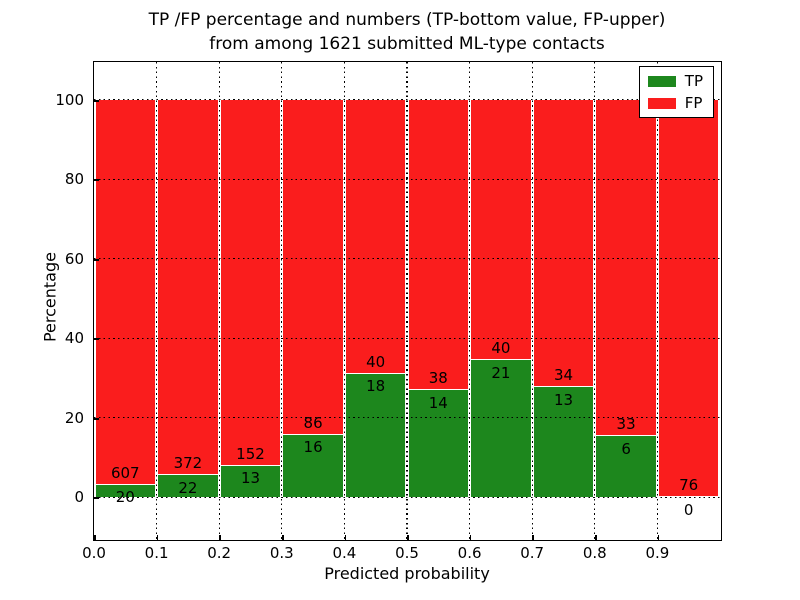  I want to click on y-tick-label: 20, so click(74, 417).